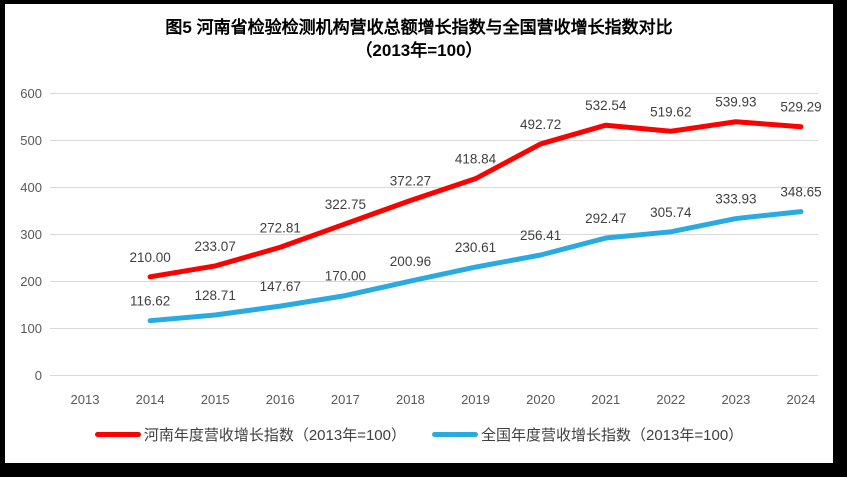  I want to click on data-label-series-1: 305.74, so click(671, 212).